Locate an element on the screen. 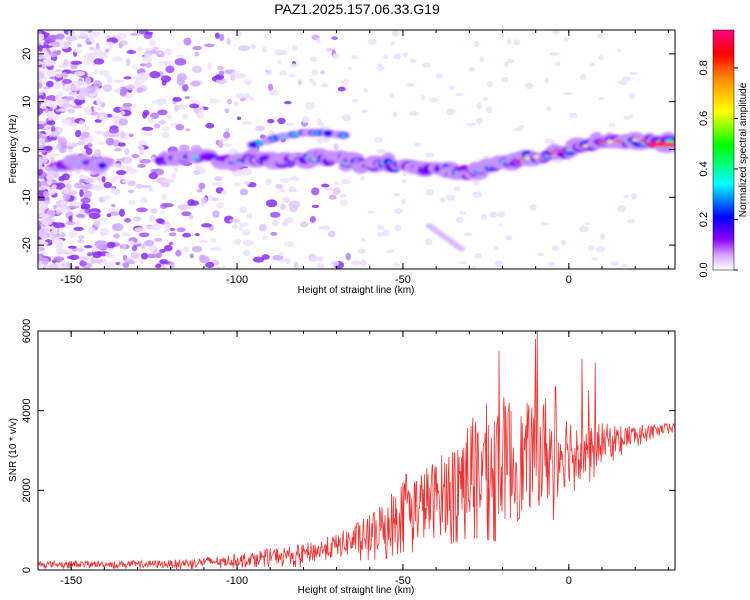 This screenshot has width=750, height=600. colorbar-tick-label: 0.8 is located at coordinates (704, 67).